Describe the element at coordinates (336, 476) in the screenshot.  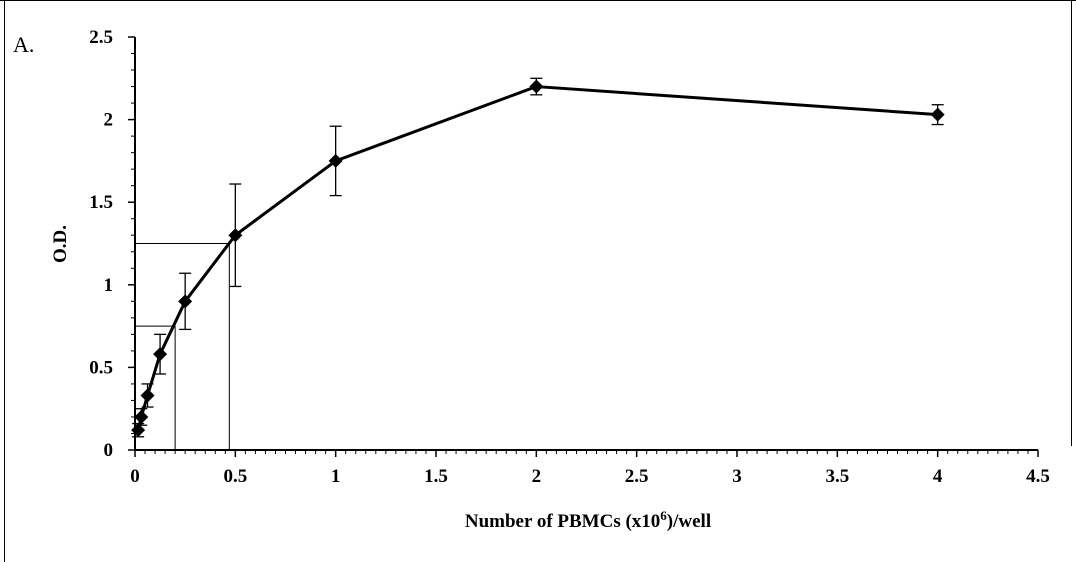
I see `x-tick-label: 1` at that location.